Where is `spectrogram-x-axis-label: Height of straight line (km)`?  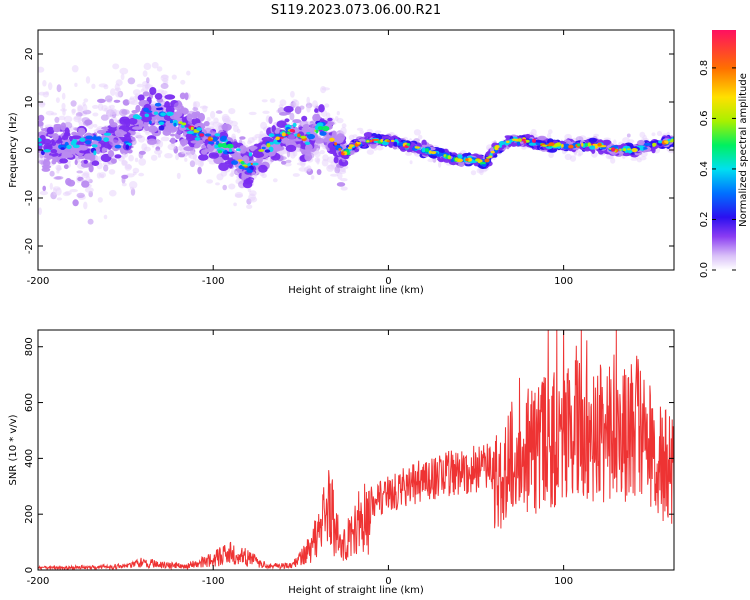
spectrogram-x-axis-label: Height of straight line (km) is located at coordinates (356, 290).